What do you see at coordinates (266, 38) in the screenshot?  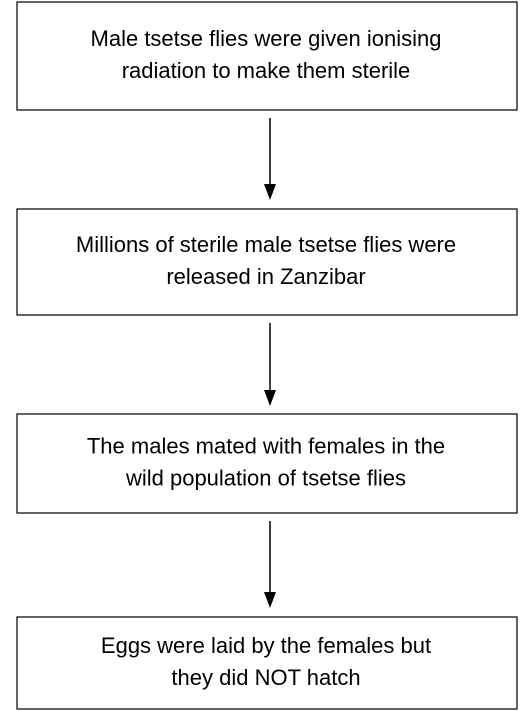 I see `box-text: Male tsetse flies were given ionising` at bounding box center [266, 38].